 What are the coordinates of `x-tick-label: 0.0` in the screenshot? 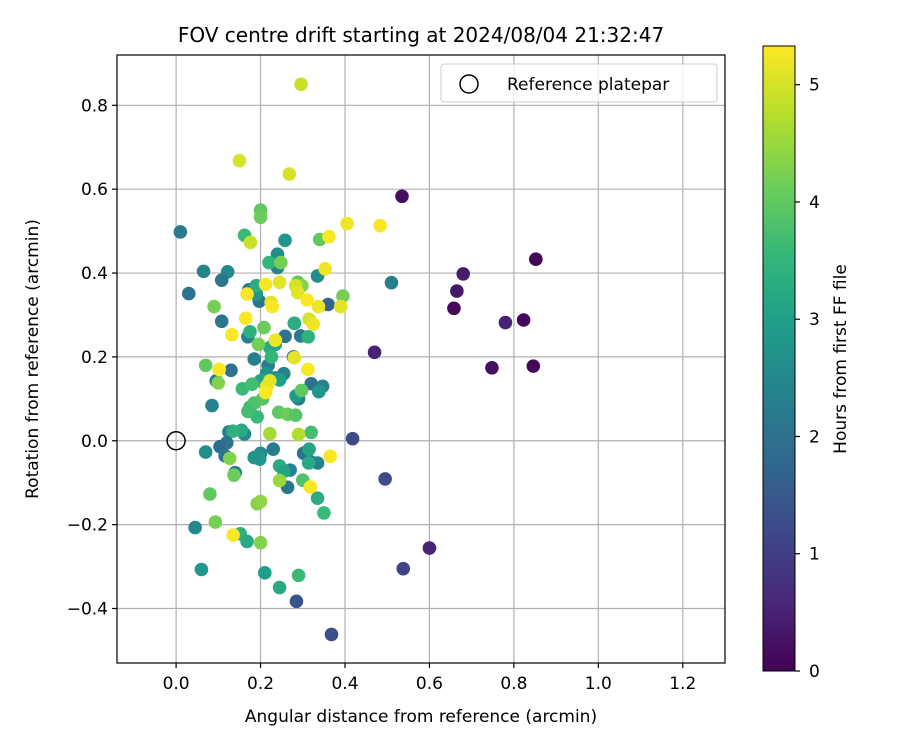 It's located at (176, 684).